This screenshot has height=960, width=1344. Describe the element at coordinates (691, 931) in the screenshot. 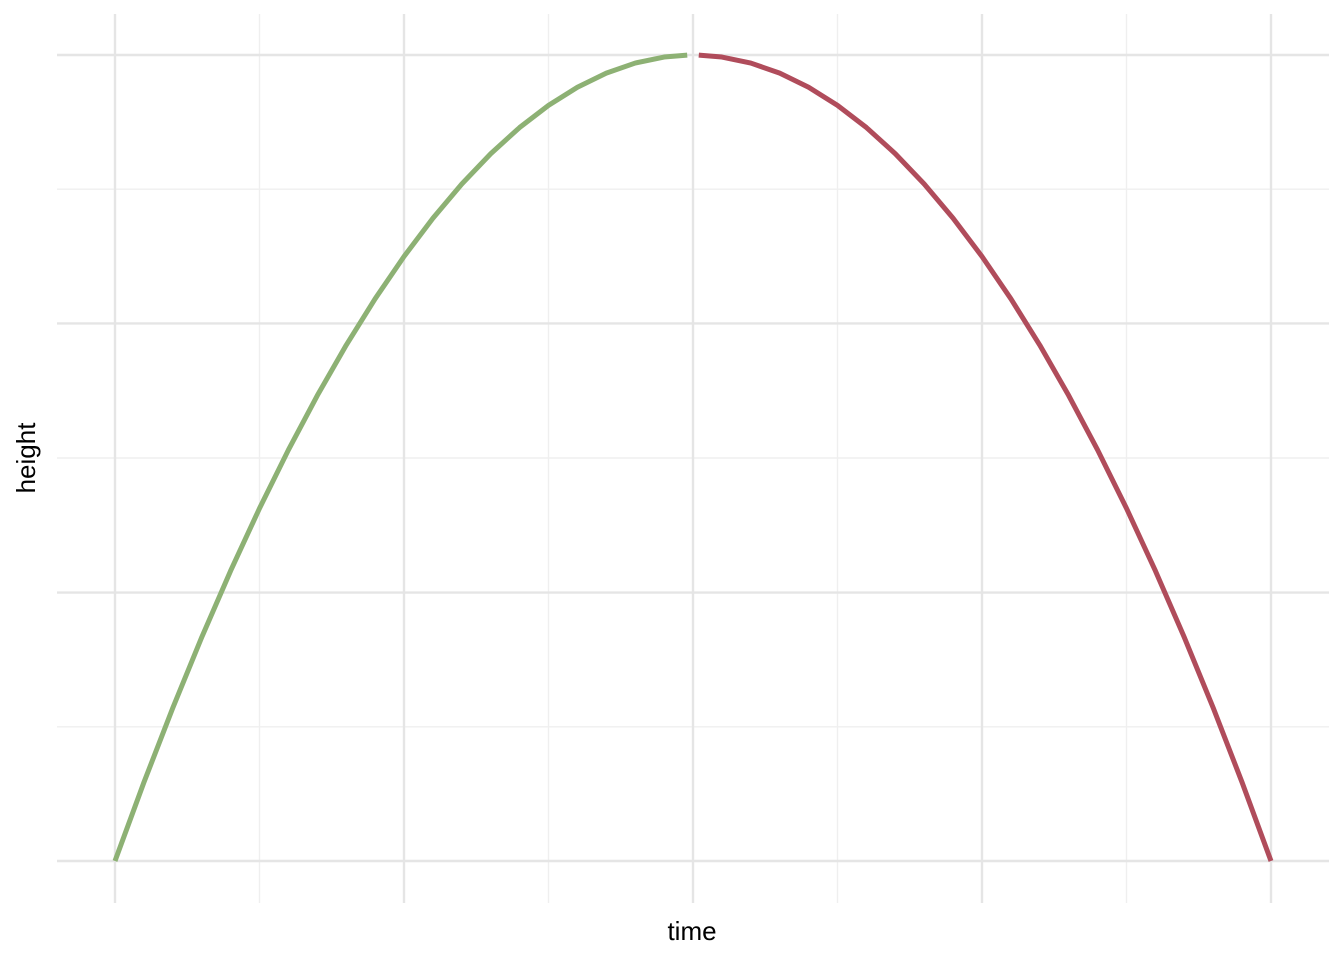

I see `x-axis-title: time` at that location.